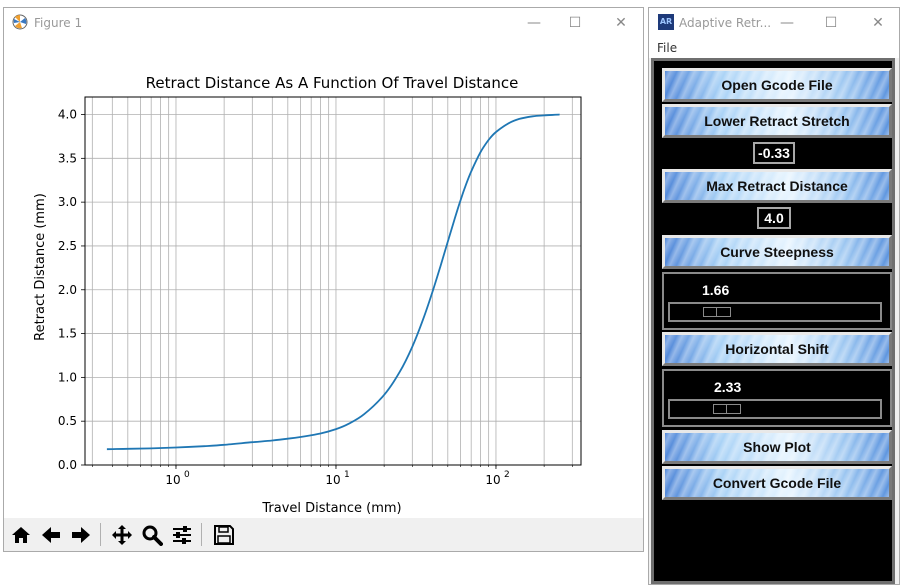  Describe the element at coordinates (777, 121) in the screenshot. I see `lower-retract-stretch-label: Lower Retract Stretch` at that location.